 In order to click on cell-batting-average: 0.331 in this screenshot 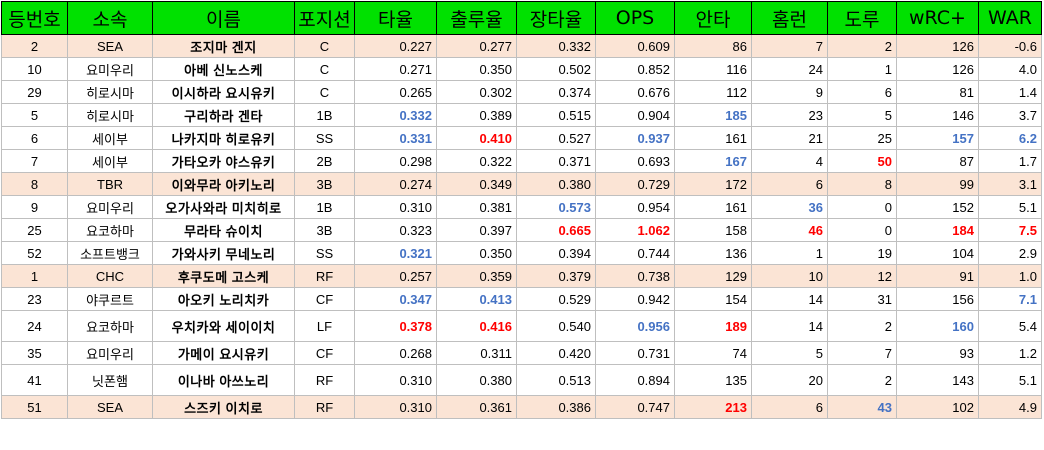, I will do `click(395, 138)`.